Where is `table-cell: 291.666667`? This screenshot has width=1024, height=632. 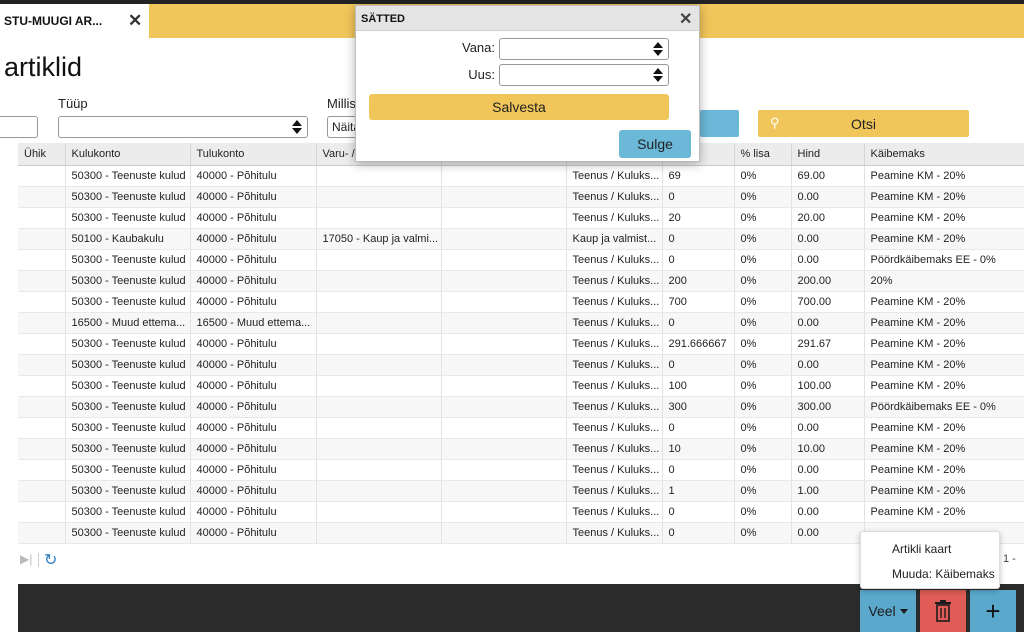
table-cell: 291.666667 is located at coordinates (698, 344).